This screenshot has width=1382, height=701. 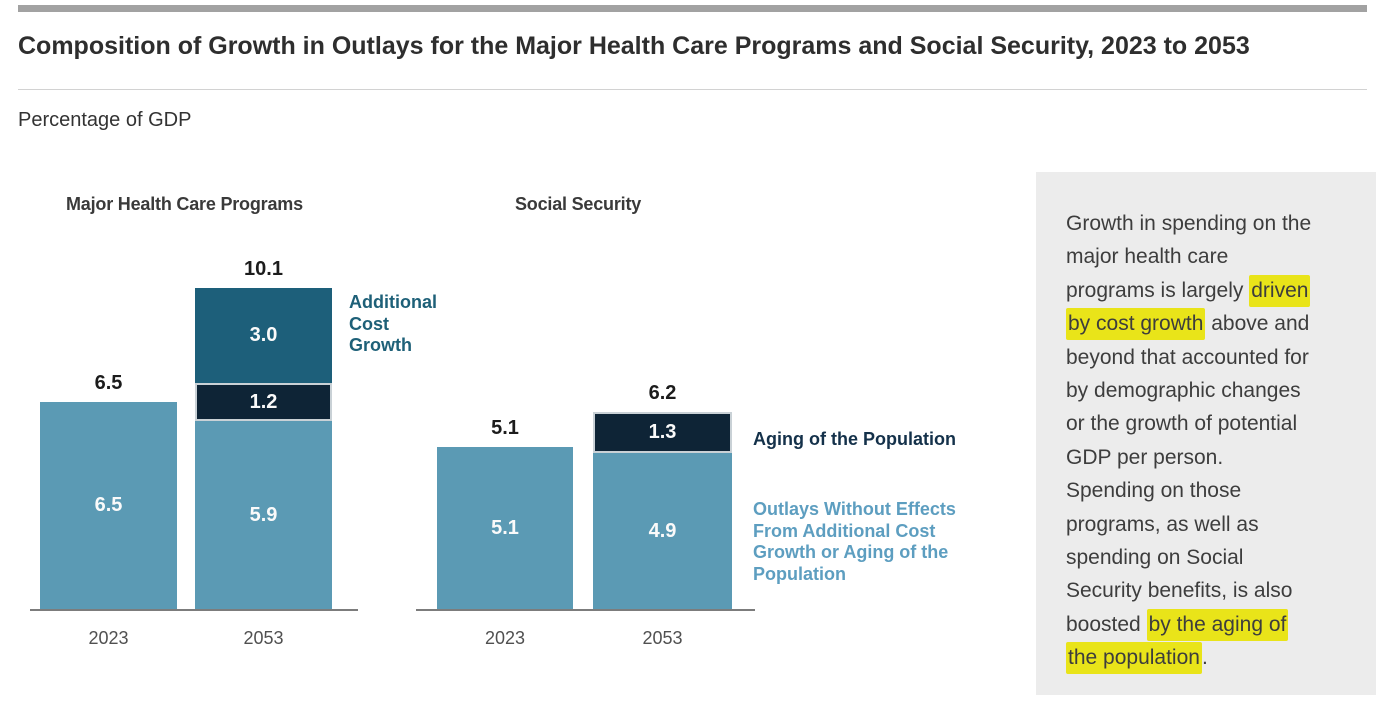 I want to click on note-line: boosted by the aging of, so click(x=1211, y=624).